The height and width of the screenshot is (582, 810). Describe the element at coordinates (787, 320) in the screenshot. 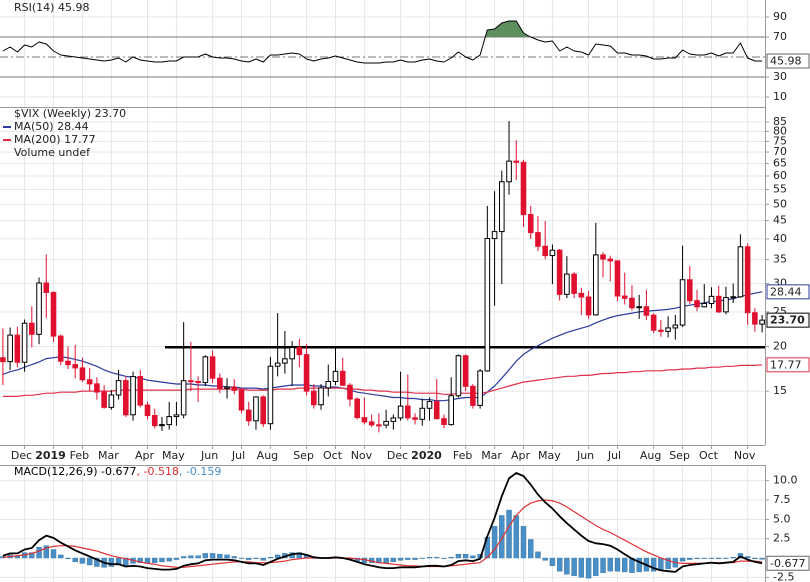

I see `value-box-label: 23.70` at that location.